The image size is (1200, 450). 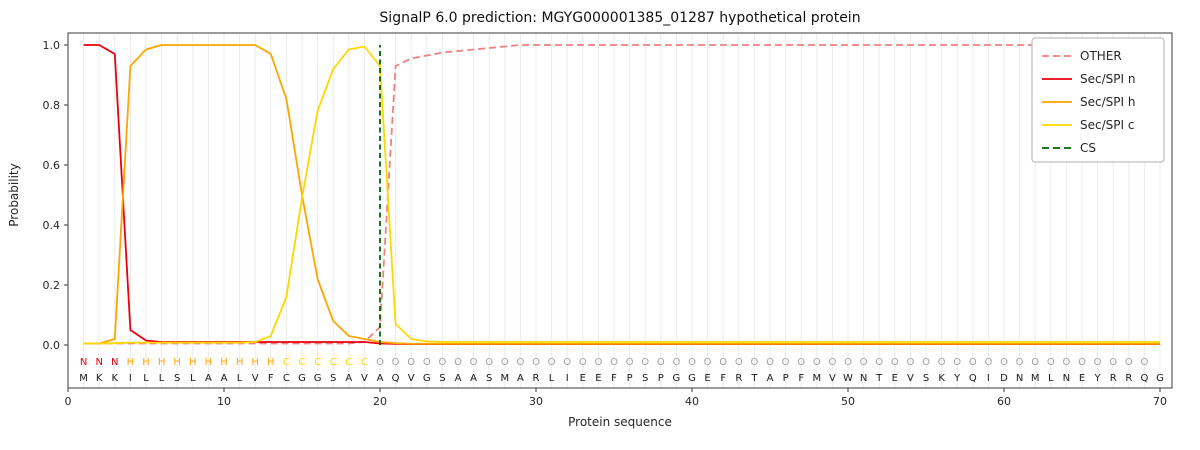 I want to click on svg-text: V, so click(x=832, y=378).